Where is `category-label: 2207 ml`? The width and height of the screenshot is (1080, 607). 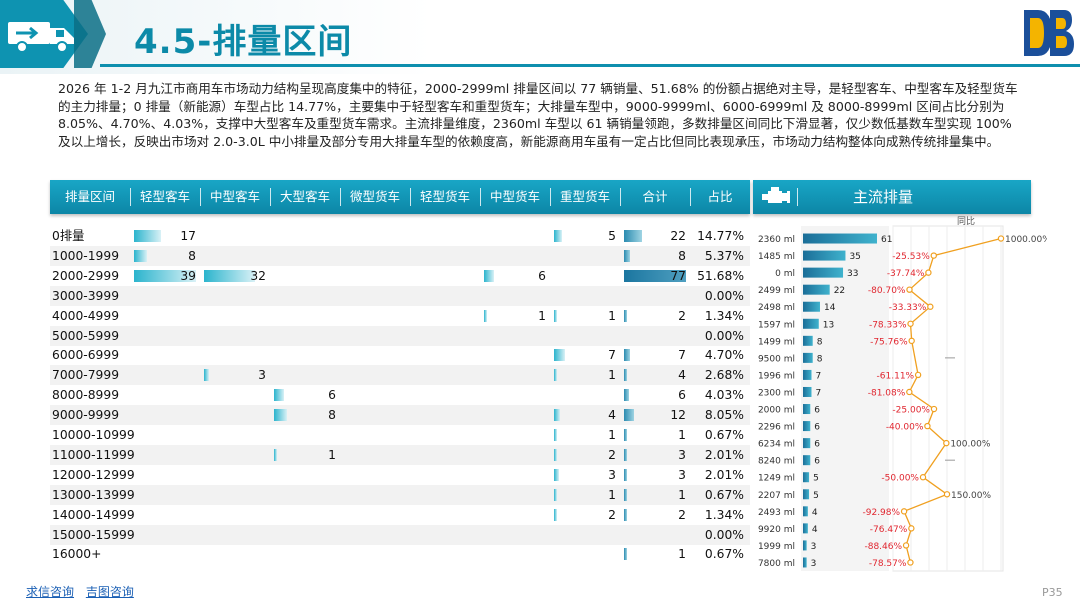
category-label: 2207 ml is located at coordinates (776, 496).